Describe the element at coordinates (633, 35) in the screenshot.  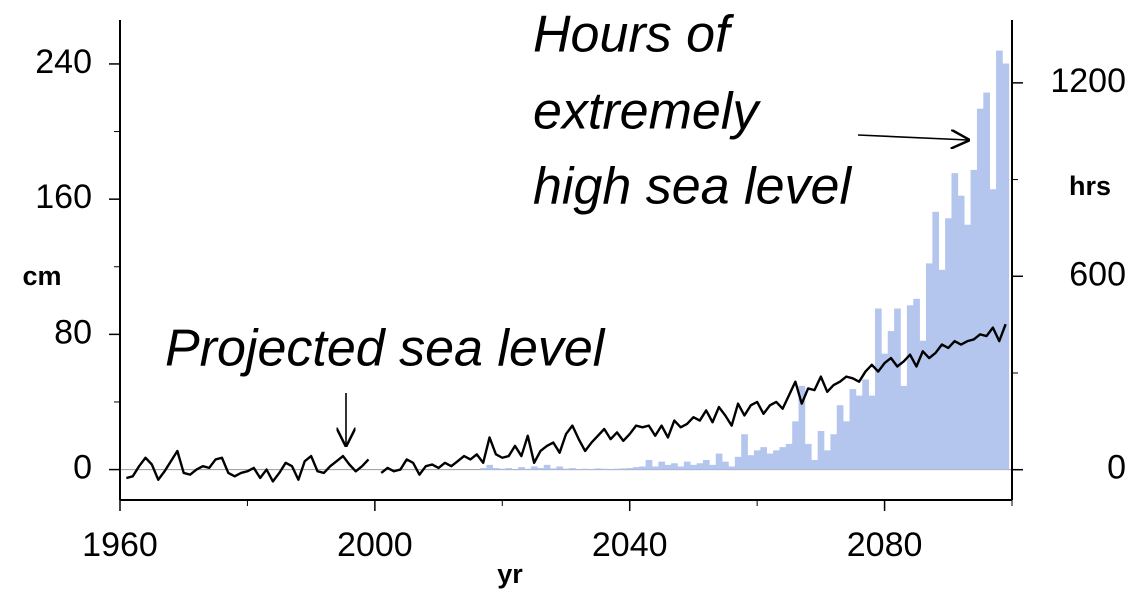
I see `annotation: Hours of` at that location.